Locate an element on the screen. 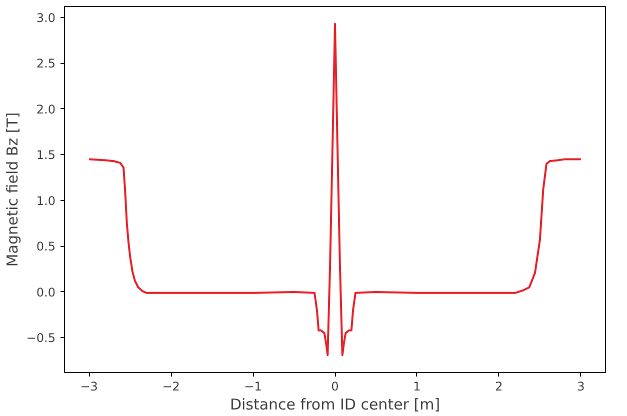  y-tick-label: 3.0 is located at coordinates (46, 17).